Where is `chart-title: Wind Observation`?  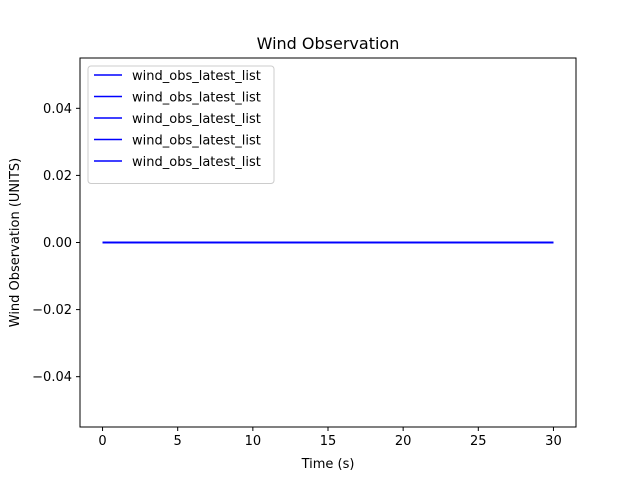
chart-title: Wind Observation is located at coordinates (328, 43).